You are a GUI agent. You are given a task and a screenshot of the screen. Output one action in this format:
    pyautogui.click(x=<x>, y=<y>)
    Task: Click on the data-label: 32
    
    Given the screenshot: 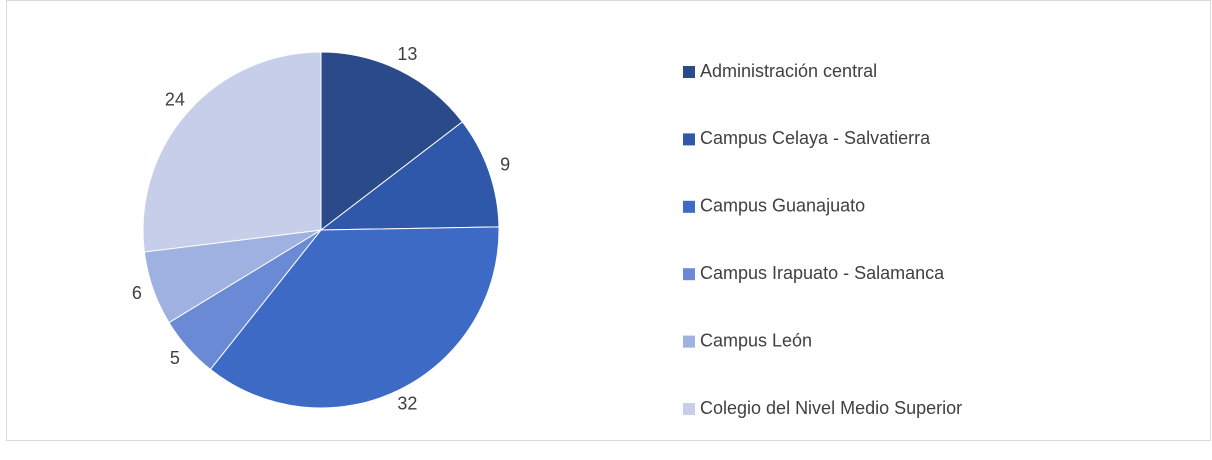 What is the action you would take?
    pyautogui.click(x=407, y=404)
    